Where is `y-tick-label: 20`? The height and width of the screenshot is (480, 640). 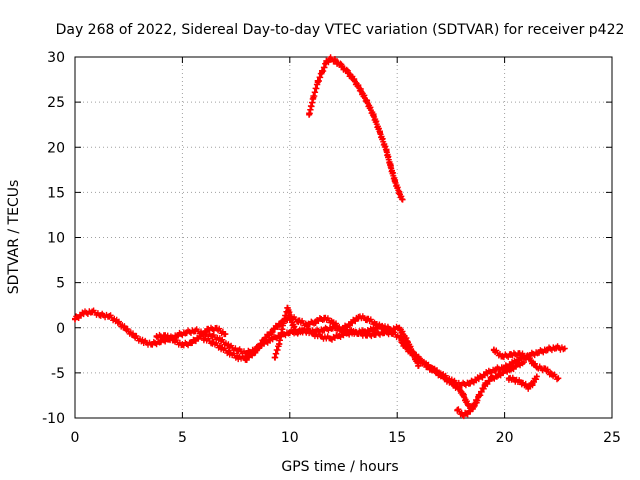 y-tick-label: 20 is located at coordinates (56, 148).